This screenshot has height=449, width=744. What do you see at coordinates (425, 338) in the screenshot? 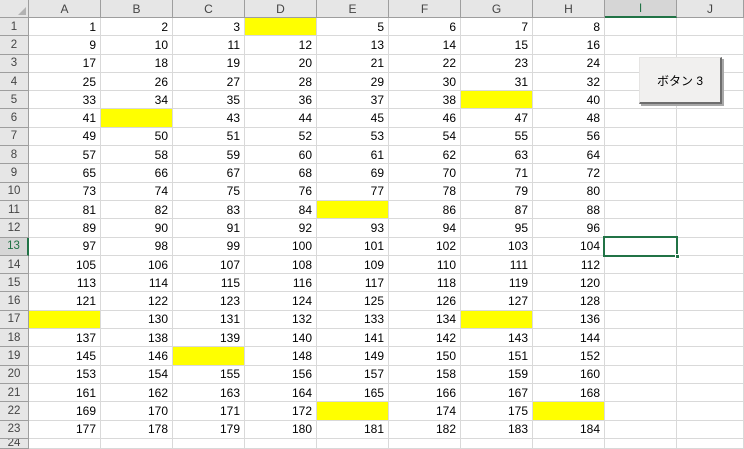
I see `cell-F18: 142` at bounding box center [425, 338].